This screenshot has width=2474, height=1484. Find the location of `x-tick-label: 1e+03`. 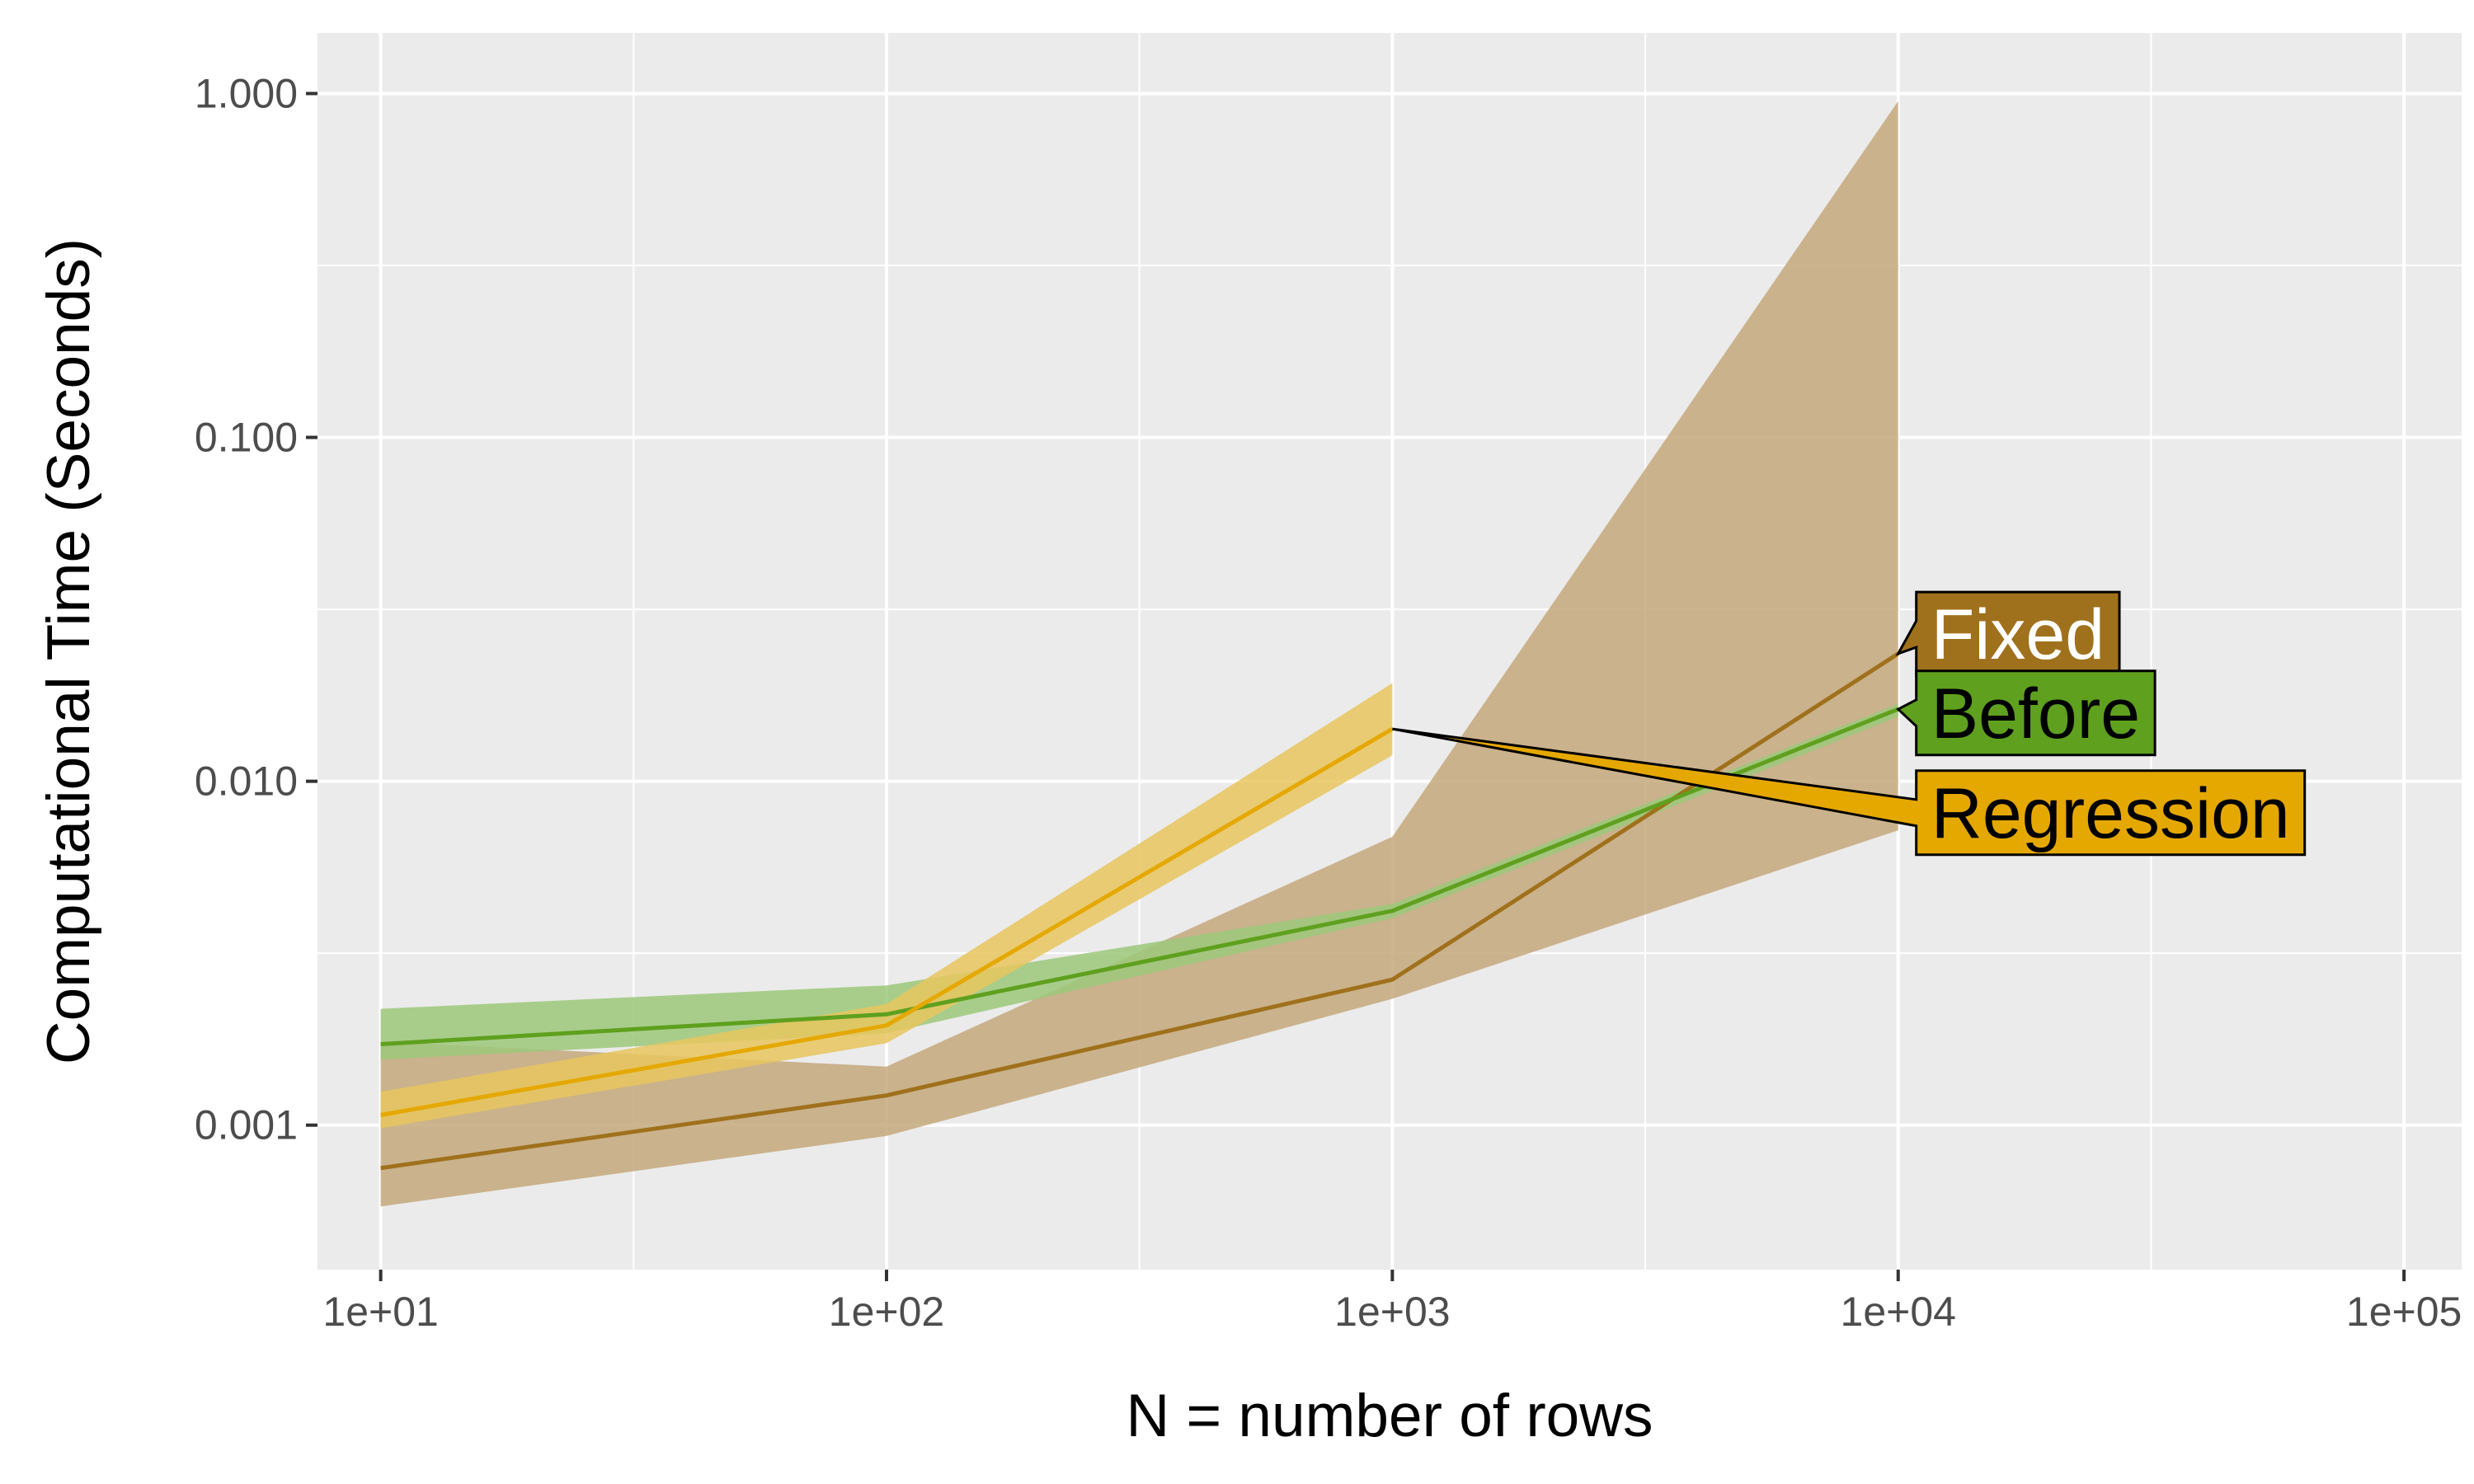

x-tick-label: 1e+03 is located at coordinates (1392, 1312).